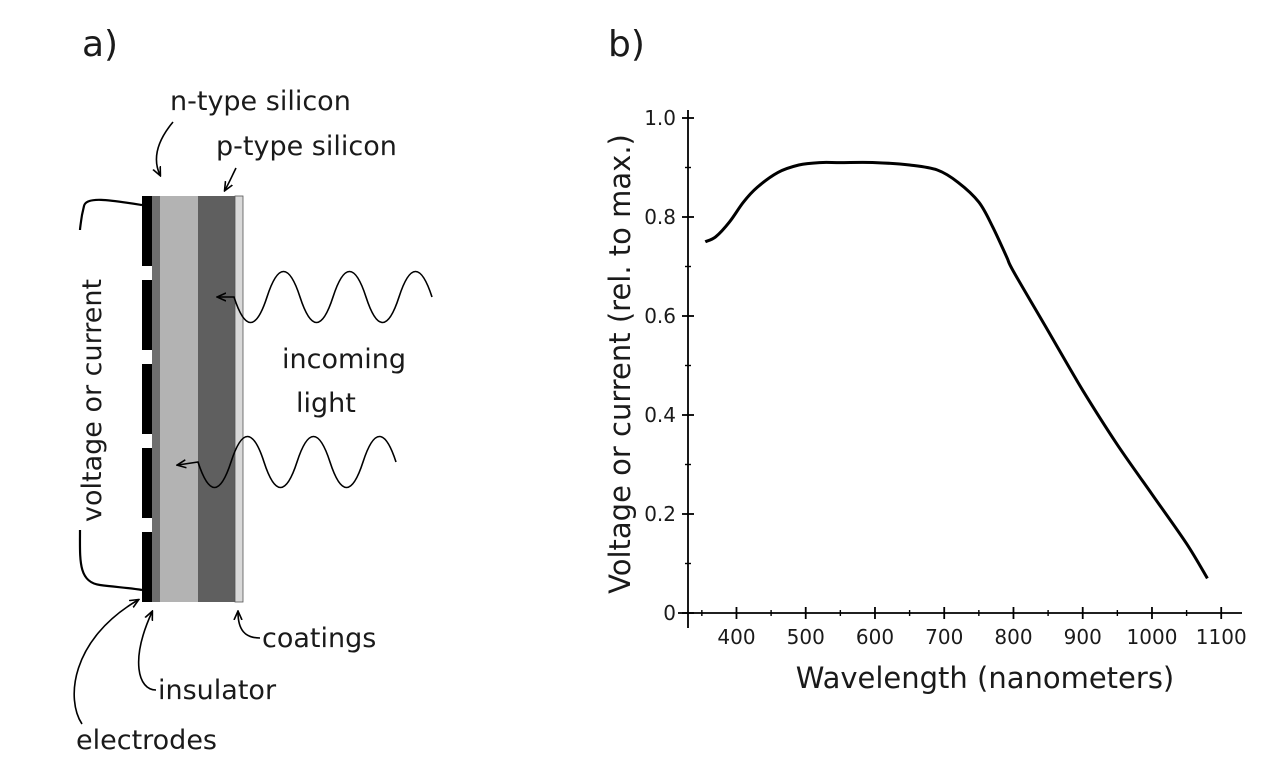 Image resolution: width=1287 pixels, height=770 pixels. What do you see at coordinates (344, 359) in the screenshot?
I see `incoming-light-label-line1: incoming` at bounding box center [344, 359].